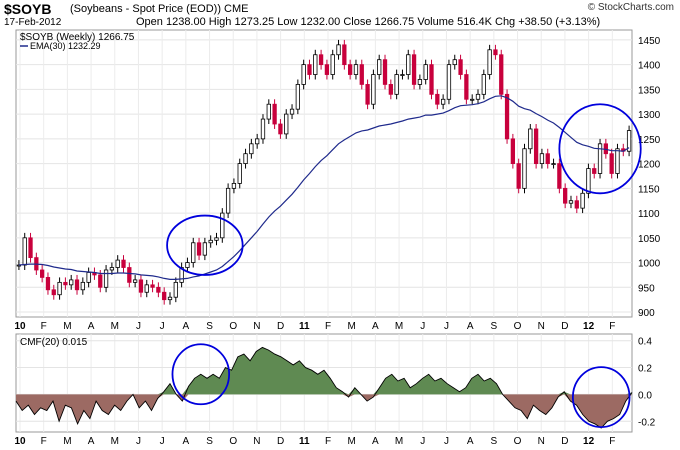  What do you see at coordinates (649, 66) in the screenshot?
I see `price-y-tick-label: 1400` at bounding box center [649, 66].